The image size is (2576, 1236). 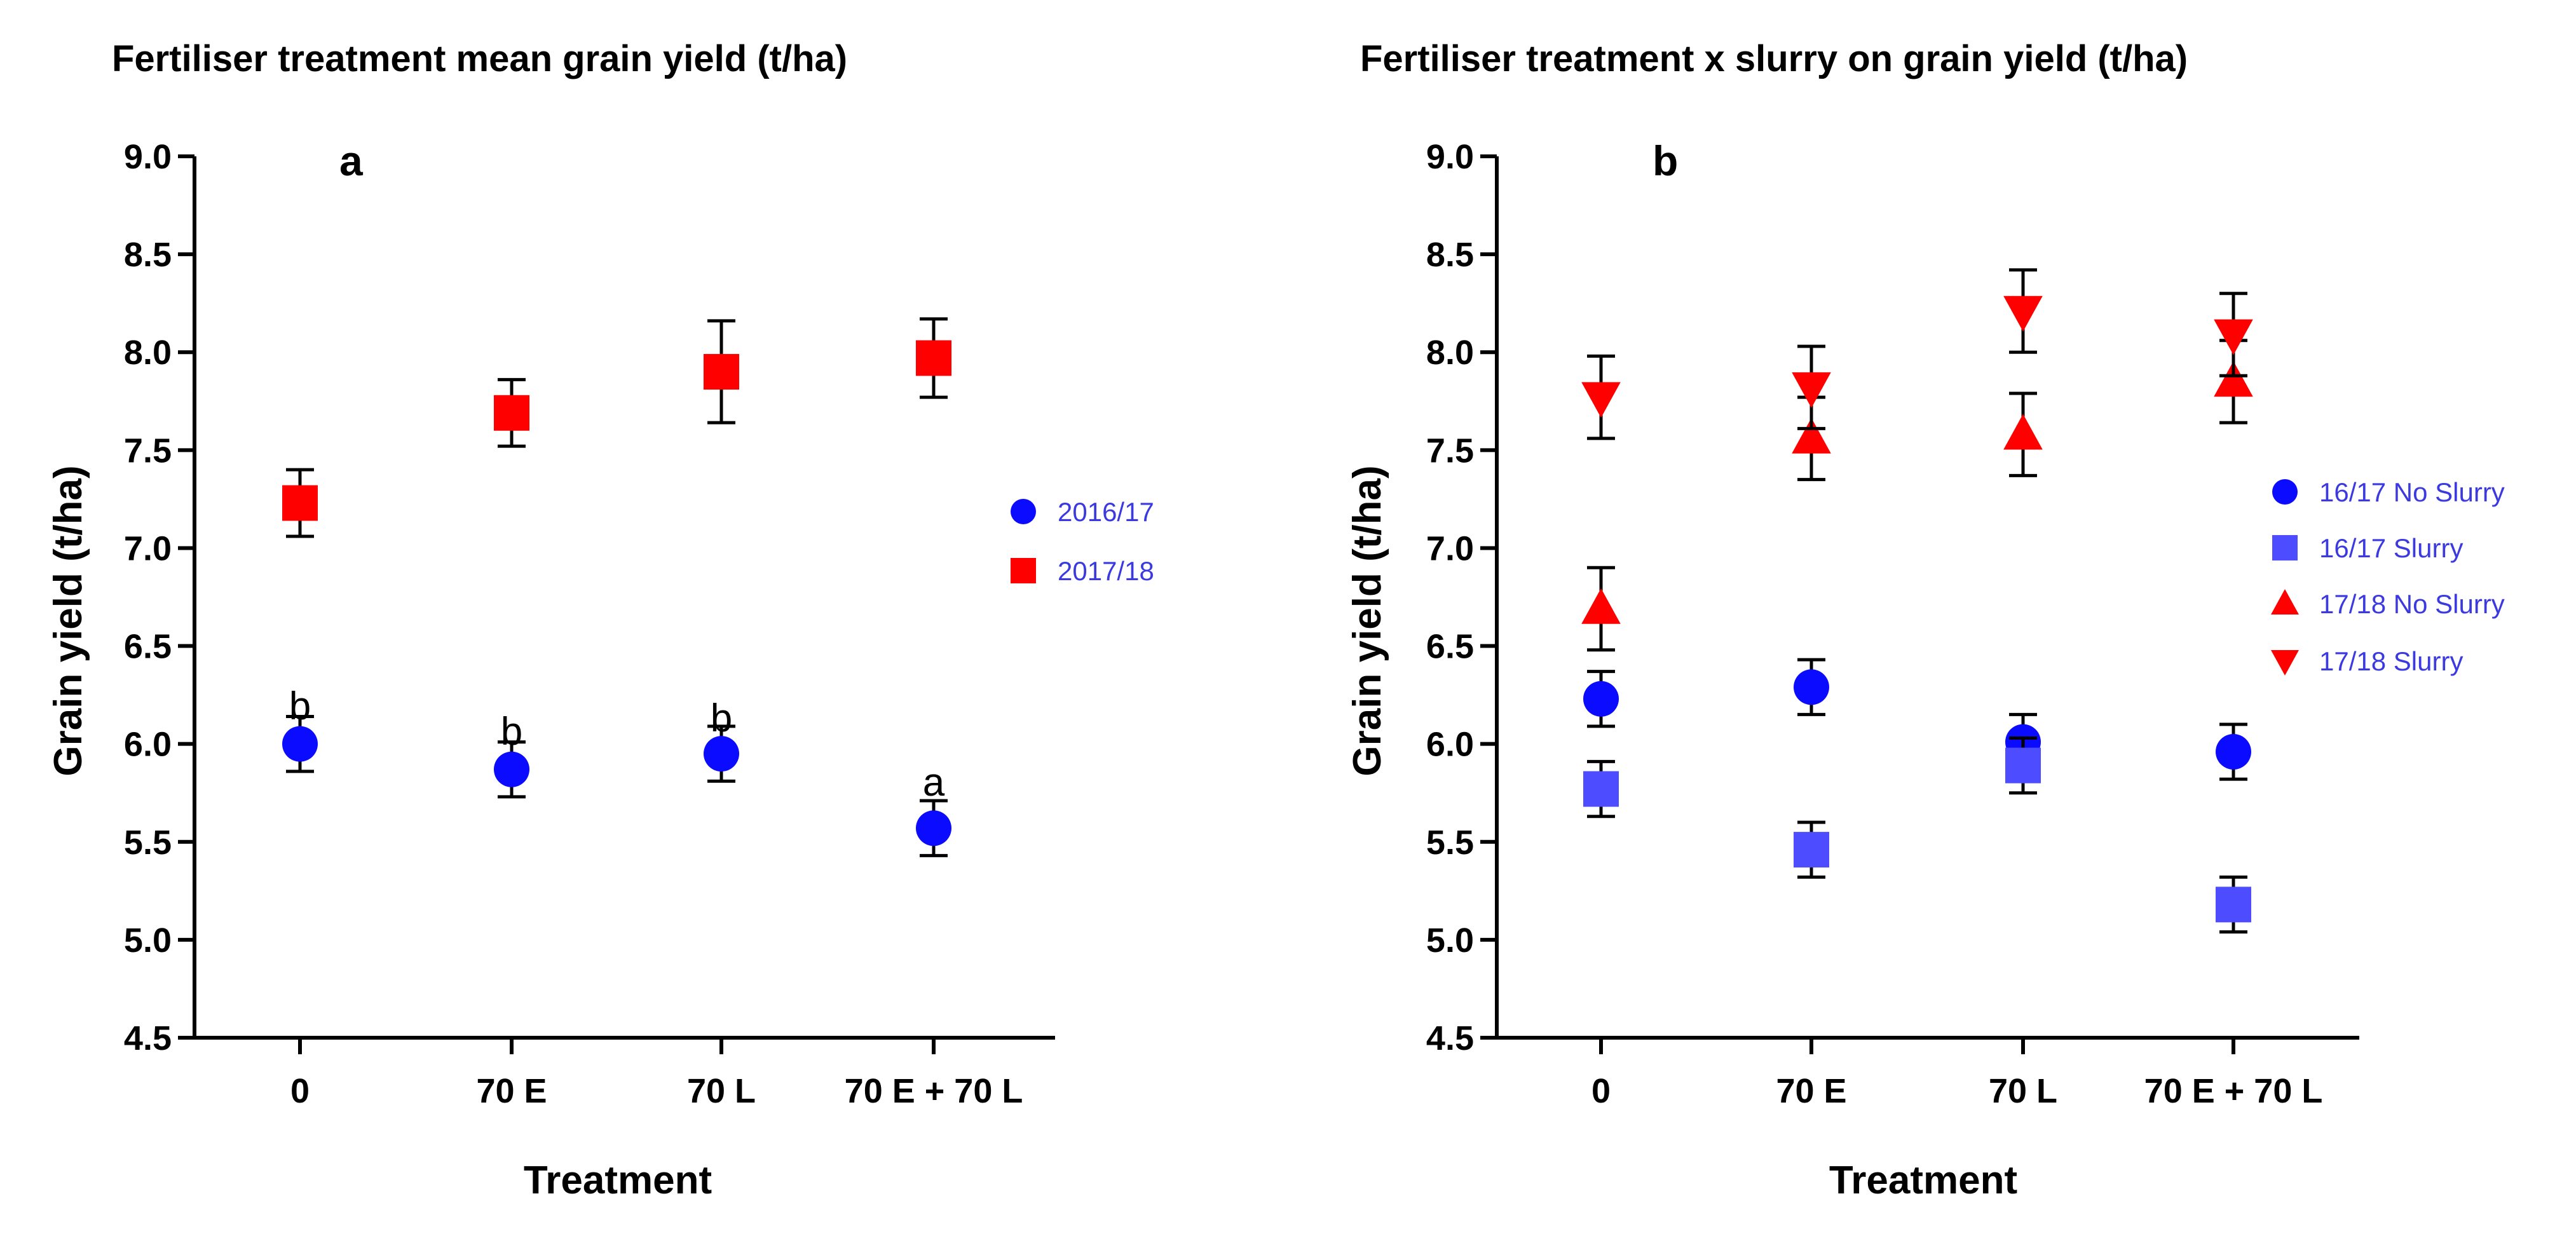 What do you see at coordinates (934, 1091) in the screenshot?
I see `chart-a-x-tick-label: 70 E + 70 L` at bounding box center [934, 1091].